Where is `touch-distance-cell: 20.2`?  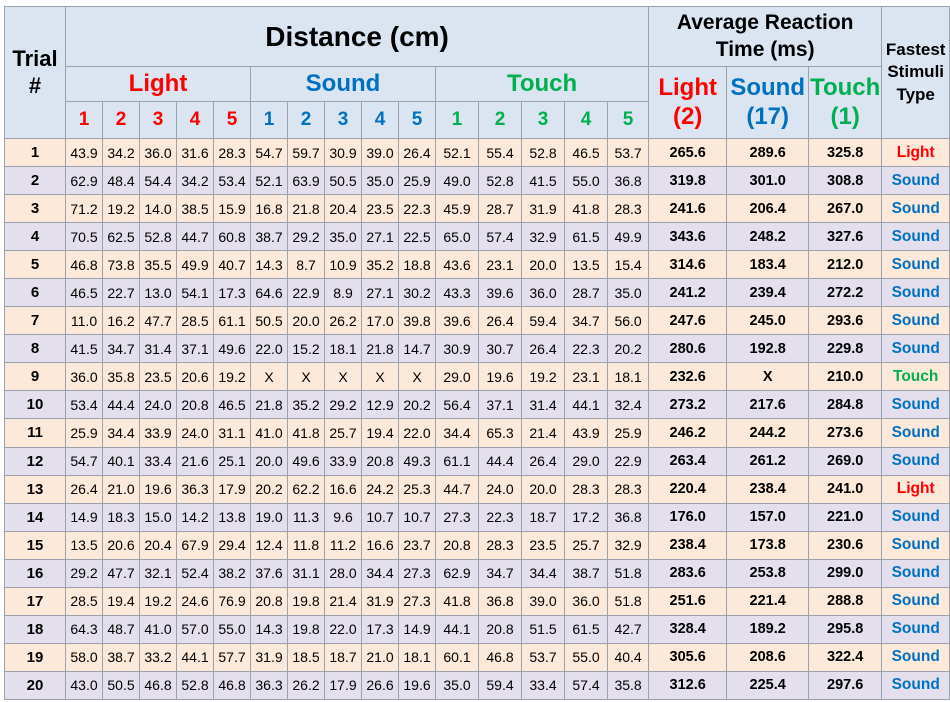 touch-distance-cell: 20.2 is located at coordinates (628, 349).